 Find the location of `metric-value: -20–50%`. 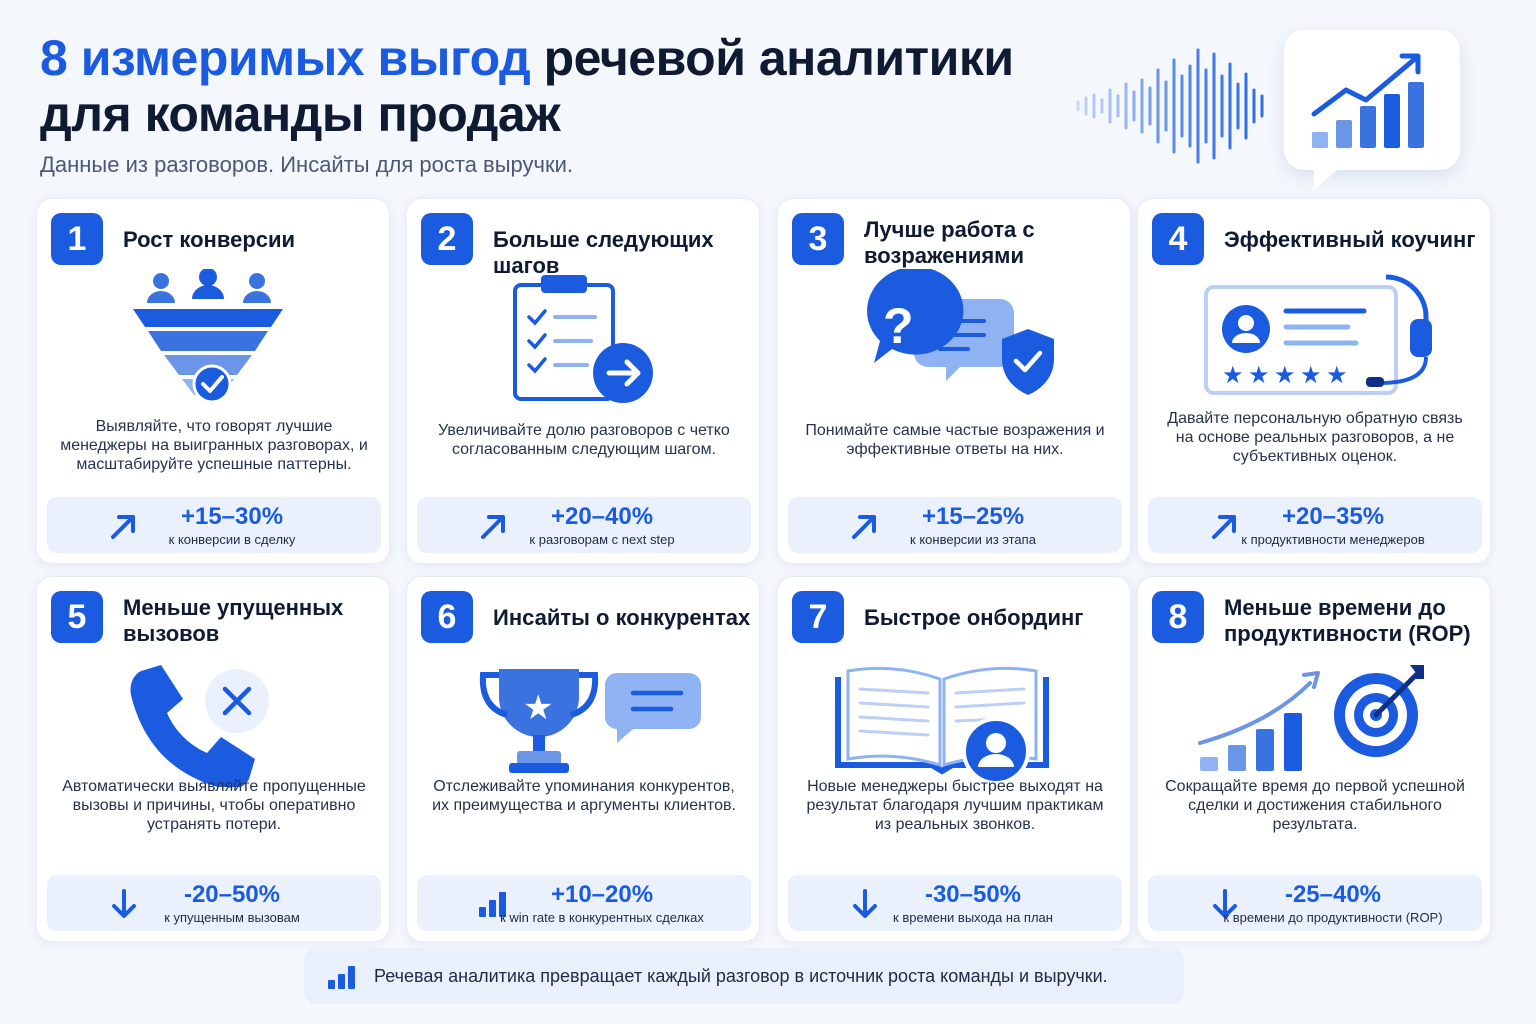

metric-value: -20–50% is located at coordinates (232, 894).